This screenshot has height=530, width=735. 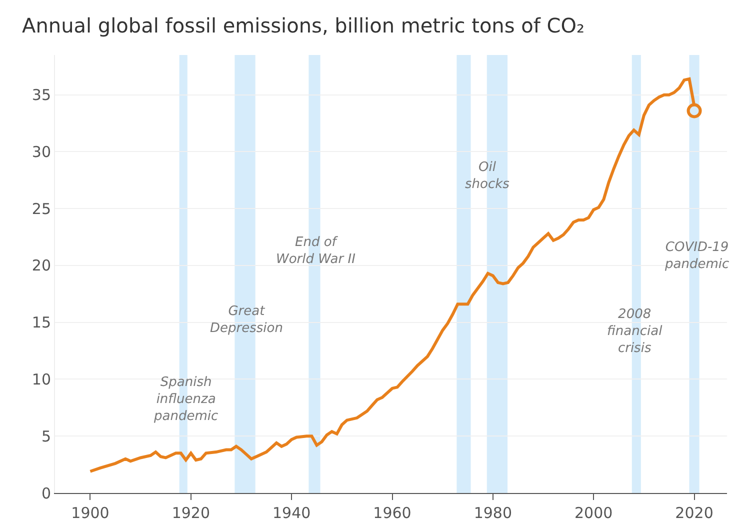 I want to click on y-tick-label: 10, so click(x=41, y=379).